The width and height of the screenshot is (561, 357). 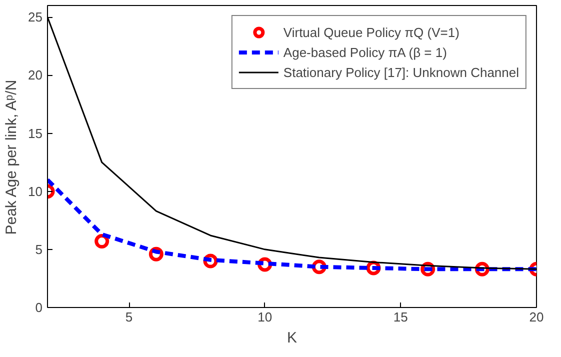 I want to click on y-tick-label: 15, so click(x=35, y=133).